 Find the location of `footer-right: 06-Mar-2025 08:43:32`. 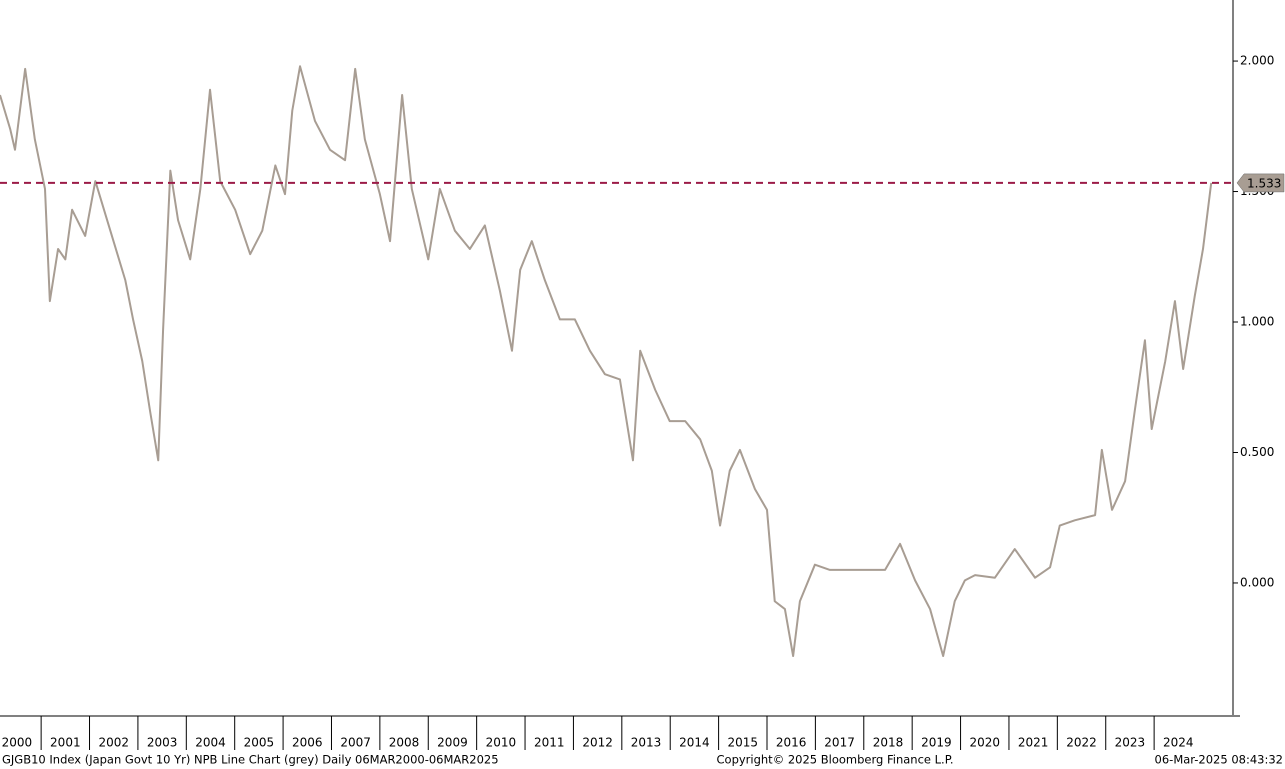

footer-right: 06-Mar-2025 08:43:32 is located at coordinates (1219, 760).